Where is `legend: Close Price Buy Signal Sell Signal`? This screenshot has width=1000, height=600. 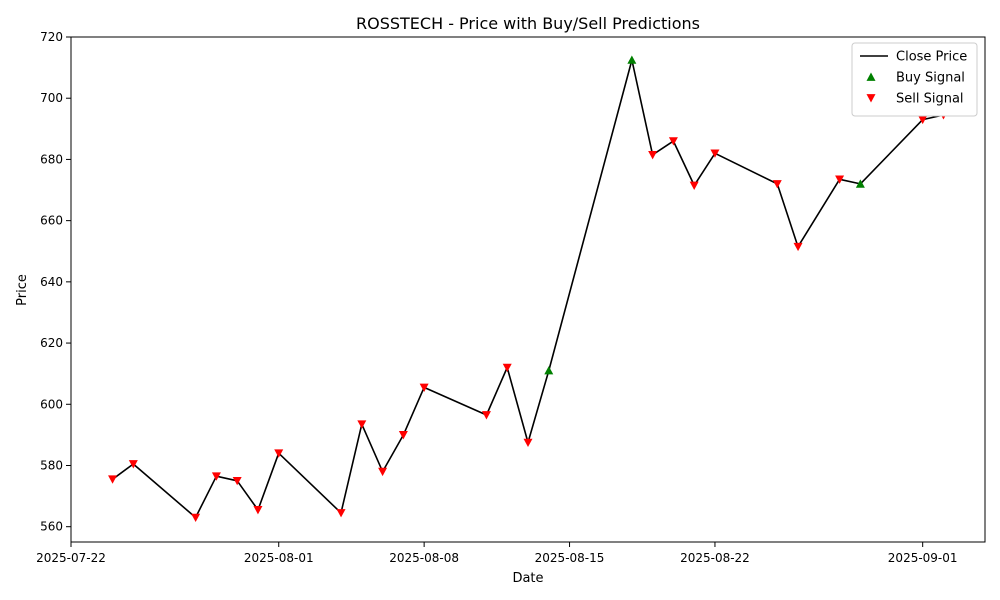 legend: Close Price Buy Signal Sell Signal is located at coordinates (914, 79).